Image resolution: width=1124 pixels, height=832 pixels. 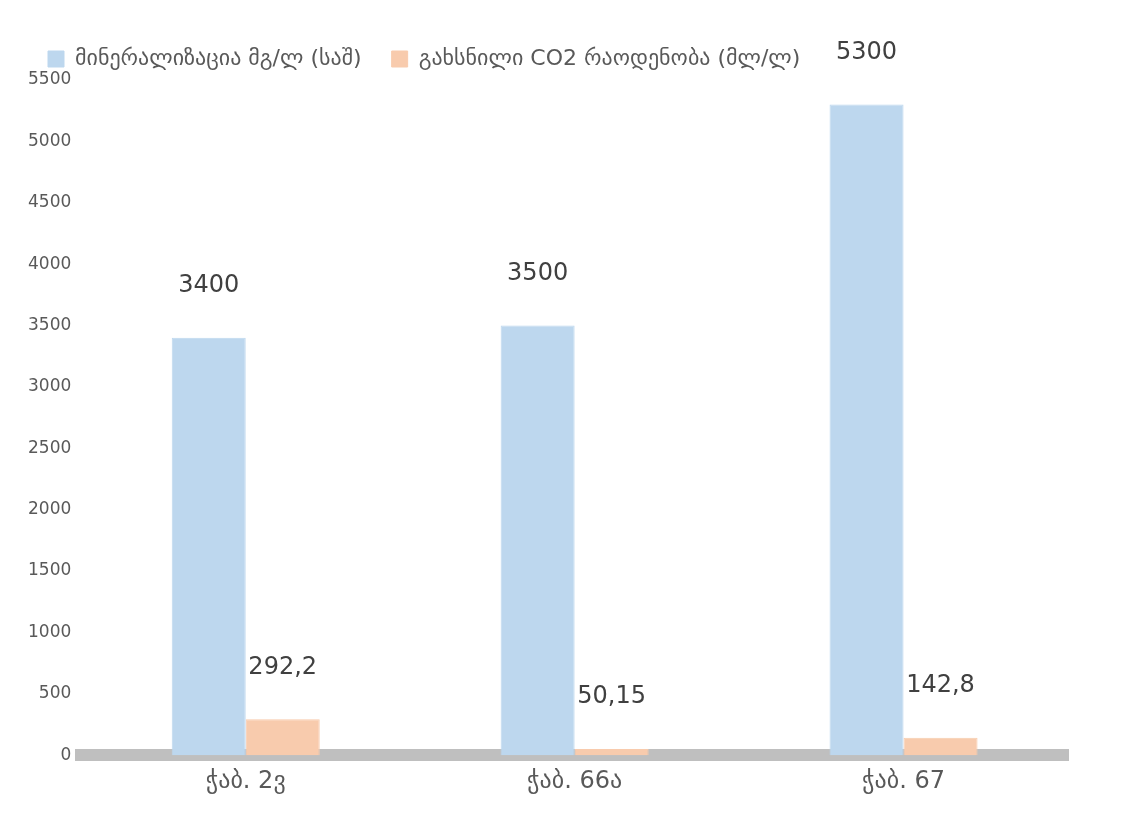 What do you see at coordinates (50, 201) in the screenshot?
I see `y-tick-label: 4500` at bounding box center [50, 201].